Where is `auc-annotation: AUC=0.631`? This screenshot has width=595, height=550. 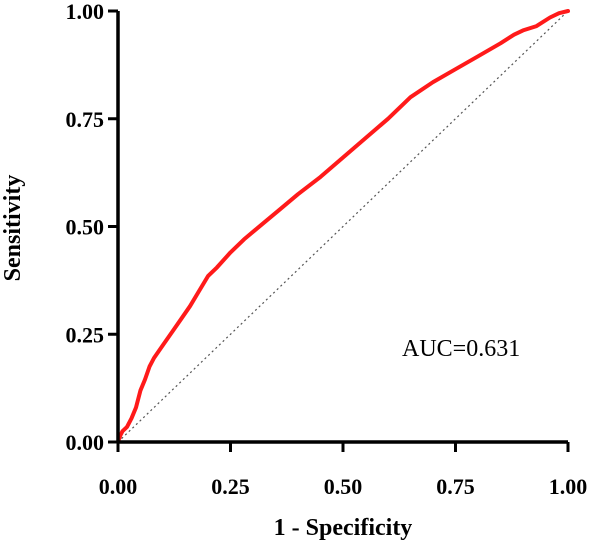
auc-annotation: AUC=0.631 is located at coordinates (461, 349).